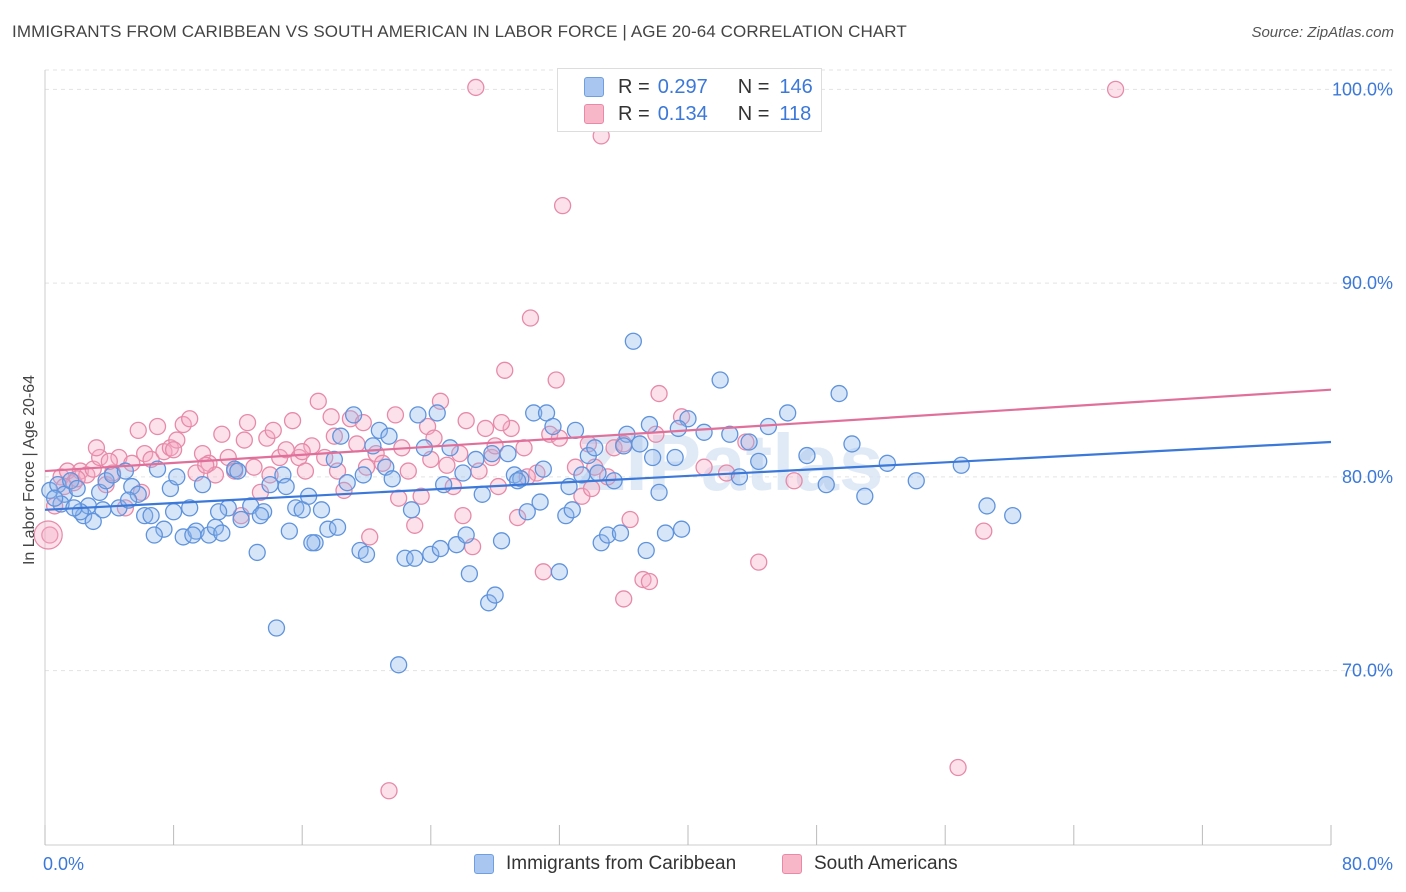 Image resolution: width=1406 pixels, height=892 pixels. I want to click on legend-n-value: 118, so click(795, 113).